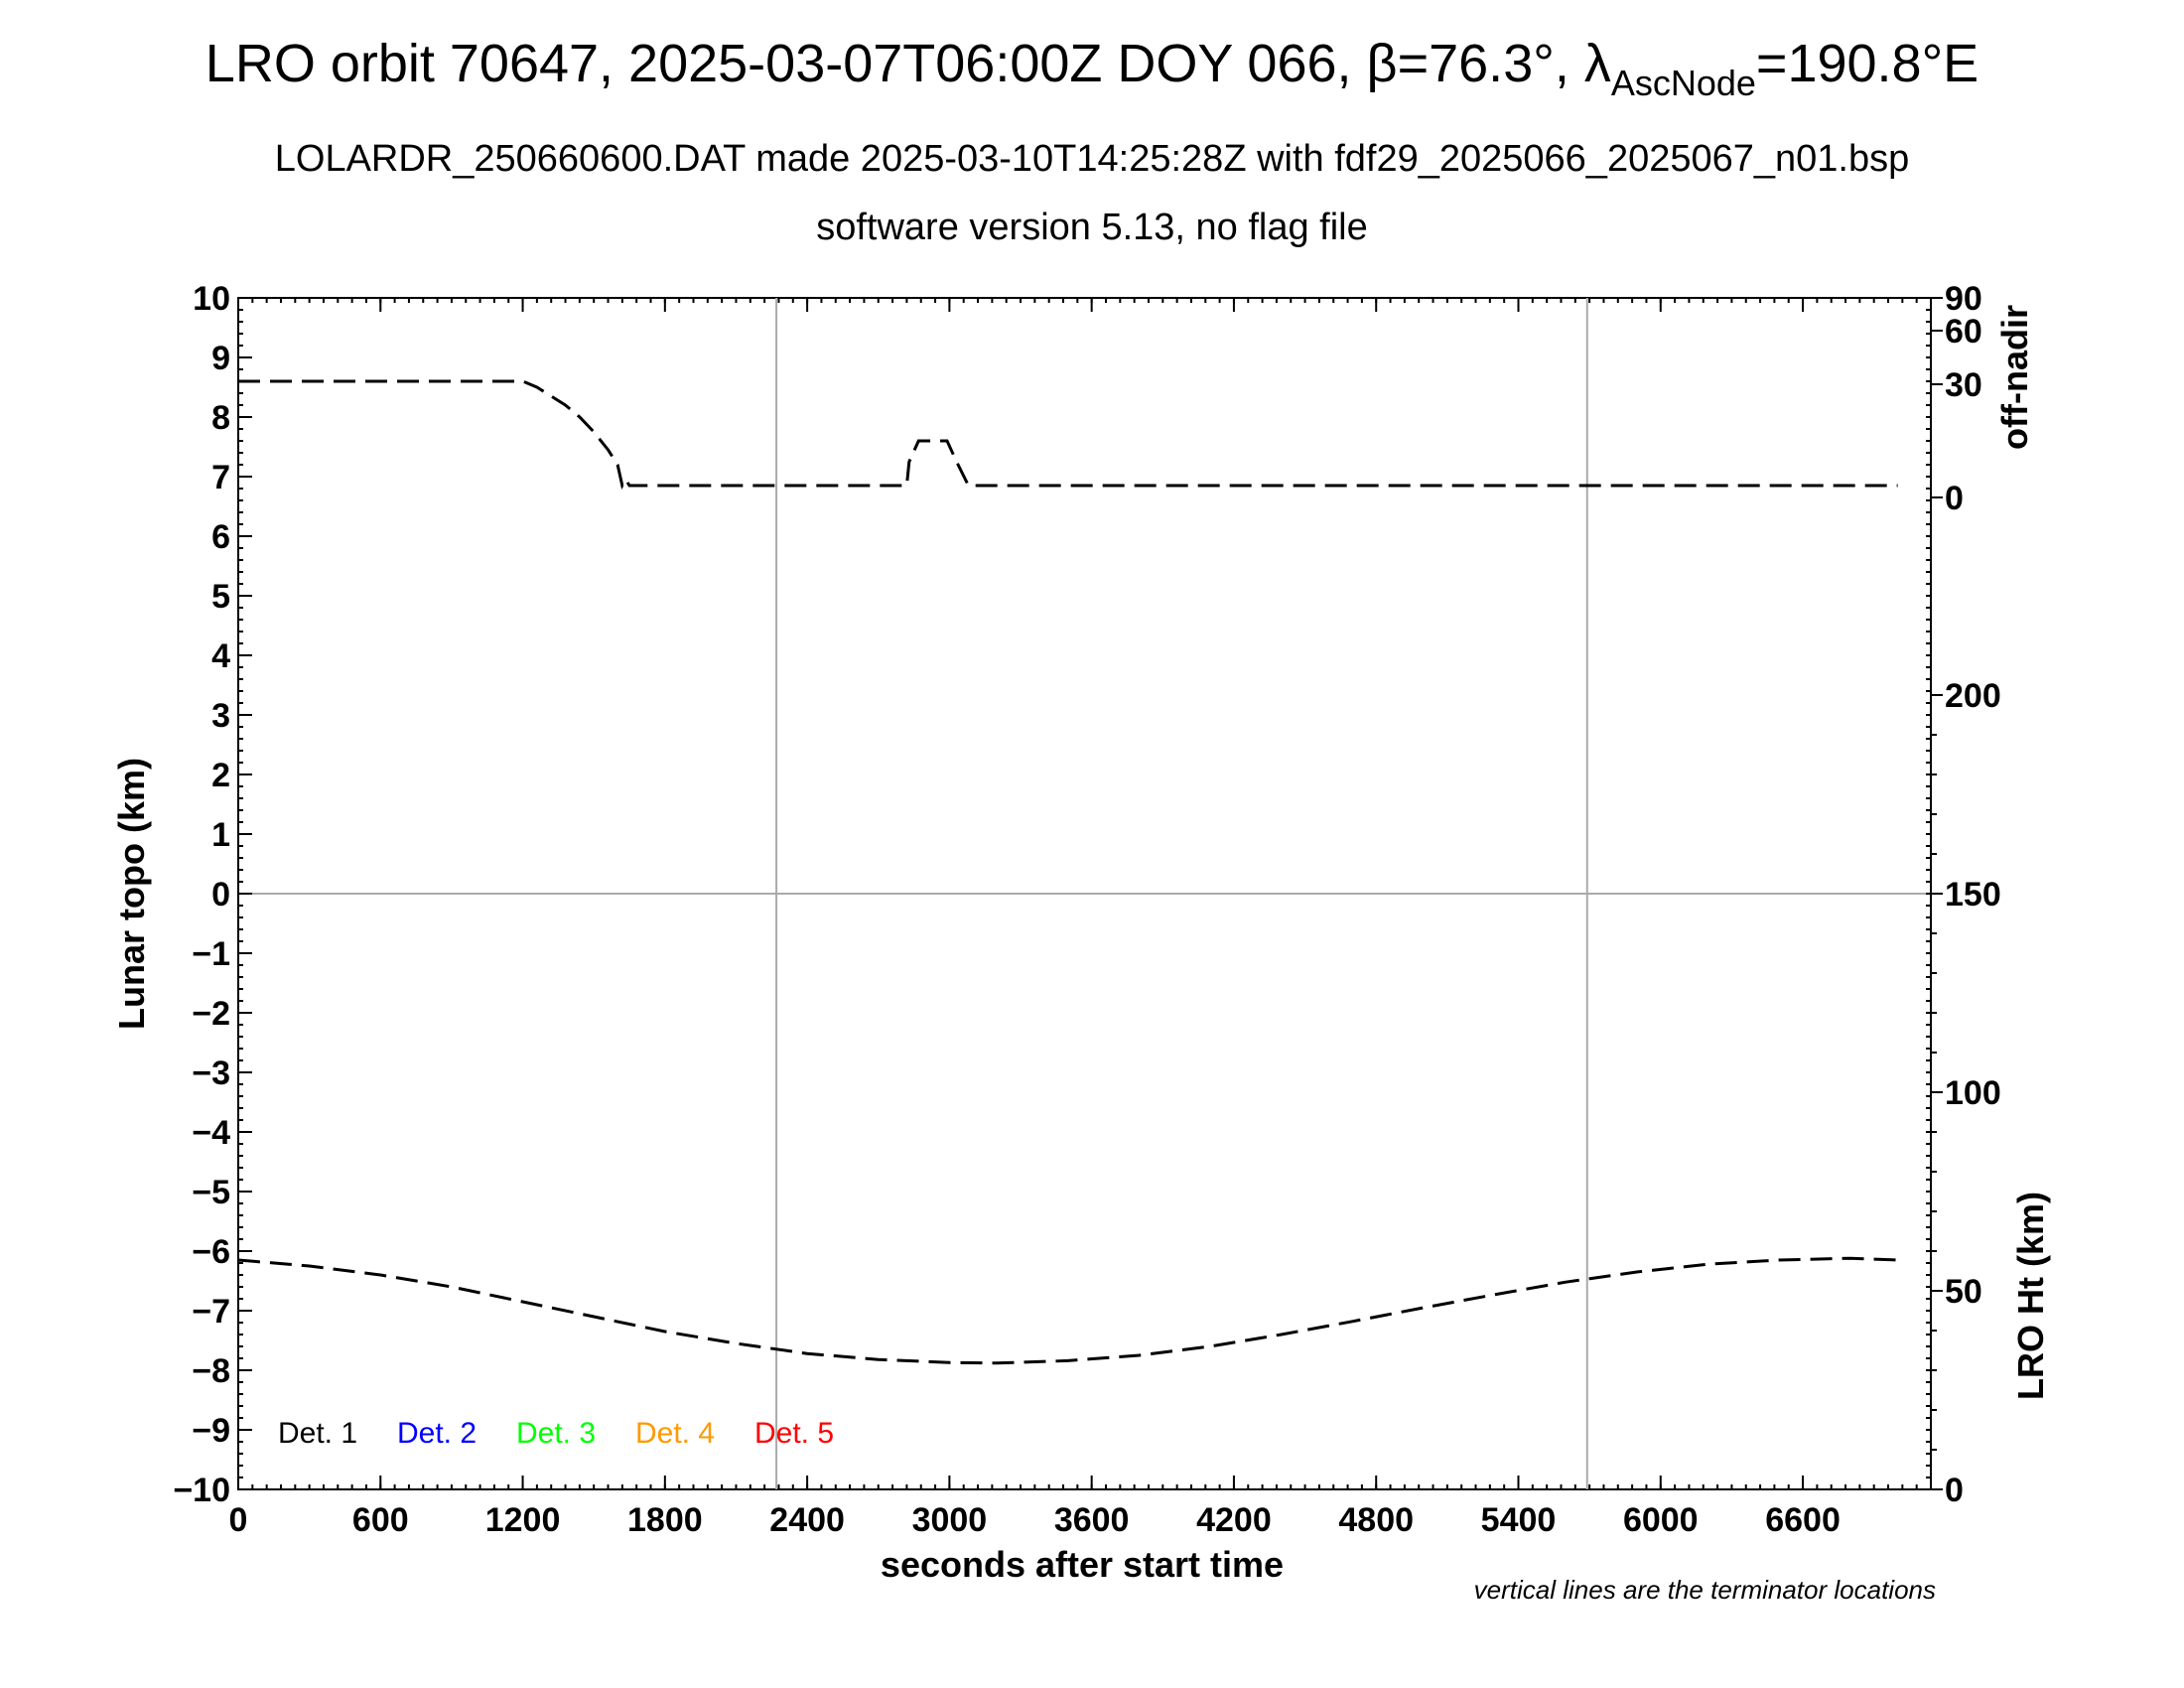 Image resolution: width=2184 pixels, height=1688 pixels. I want to click on x-tick-label: 3000, so click(950, 1520).